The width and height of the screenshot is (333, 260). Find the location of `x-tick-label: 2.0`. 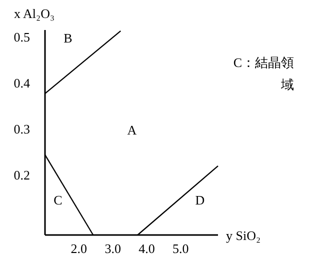

x-tick-label: 2.0 is located at coordinates (79, 248).